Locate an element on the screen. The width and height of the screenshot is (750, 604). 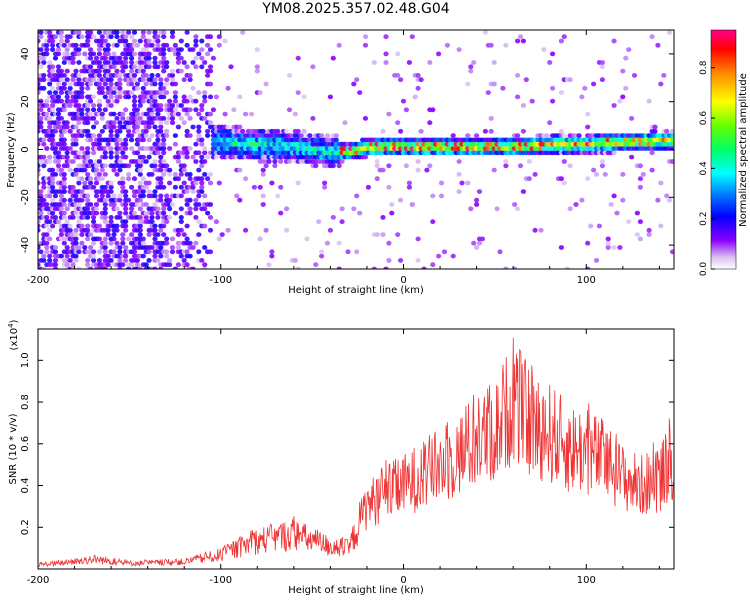
snr-x-tick-label: -200 is located at coordinates (38, 580).